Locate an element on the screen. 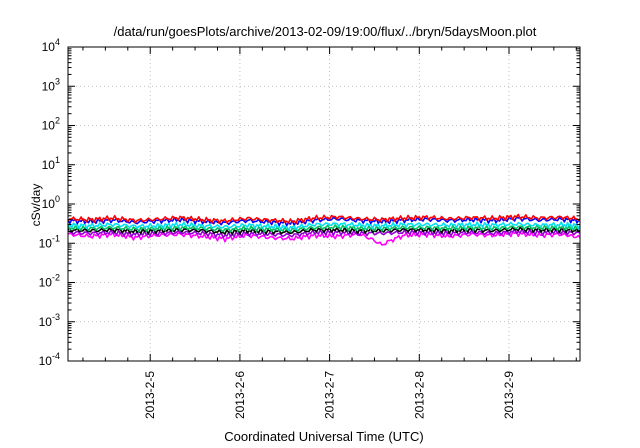  y-tick-labels: 10⁻⁴ 10⁻³ 10⁻² 10⁻¹ 10⁰ 10¹ 10² 10³ 10⁴ is located at coordinates (49, 202).